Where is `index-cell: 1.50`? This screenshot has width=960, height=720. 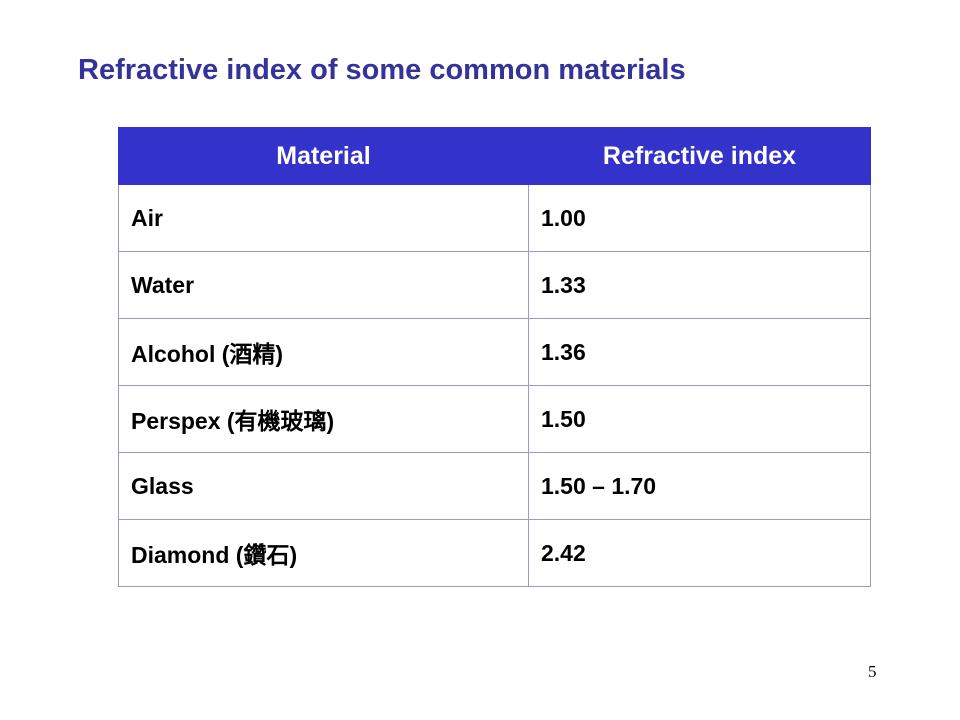 index-cell: 1.50 is located at coordinates (699, 419).